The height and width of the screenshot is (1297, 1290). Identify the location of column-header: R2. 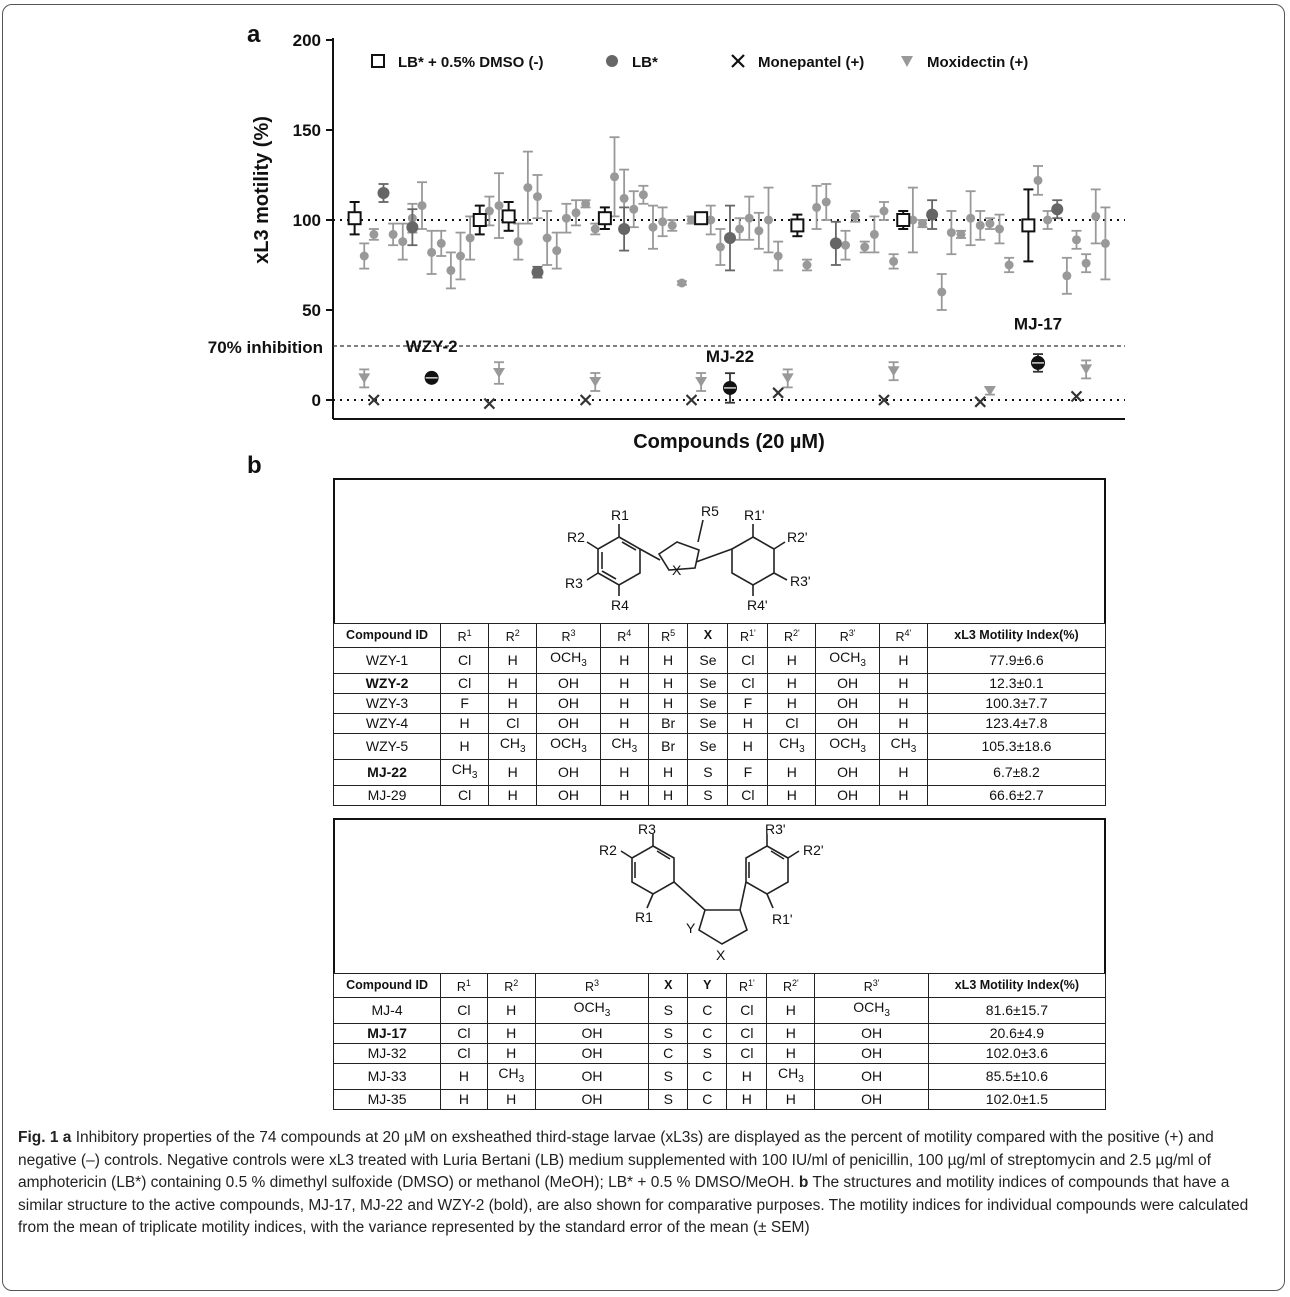
(511, 985).